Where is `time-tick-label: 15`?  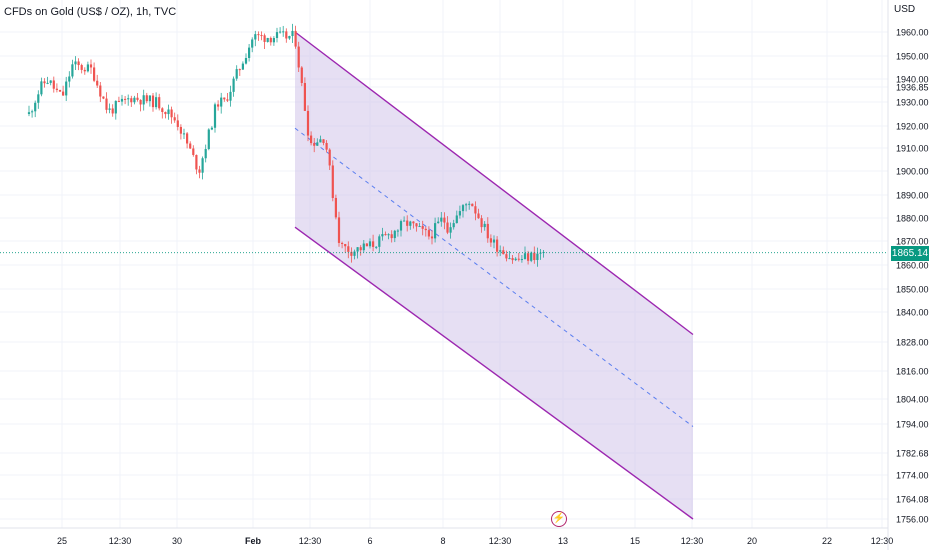
time-tick-label: 15 is located at coordinates (635, 541).